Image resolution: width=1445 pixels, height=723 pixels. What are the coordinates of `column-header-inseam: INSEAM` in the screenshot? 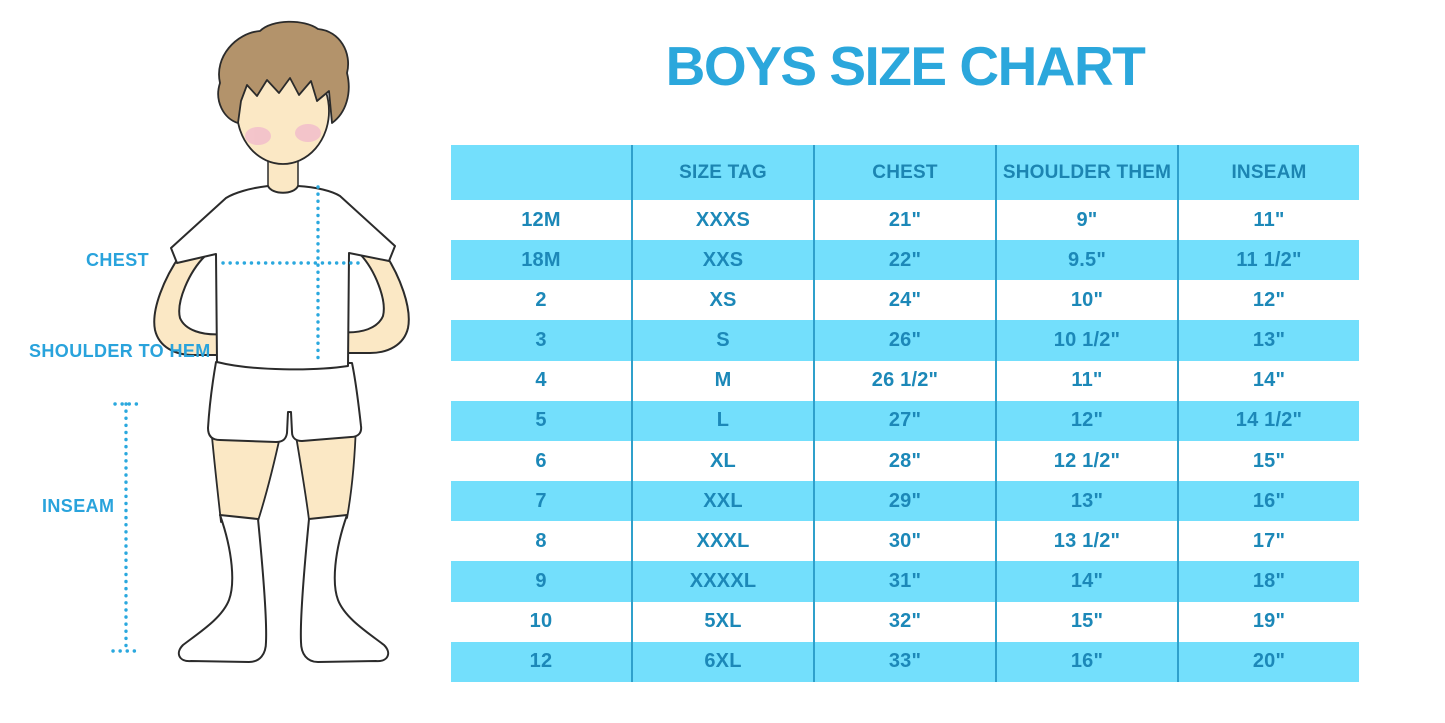 It's located at (1268, 172).